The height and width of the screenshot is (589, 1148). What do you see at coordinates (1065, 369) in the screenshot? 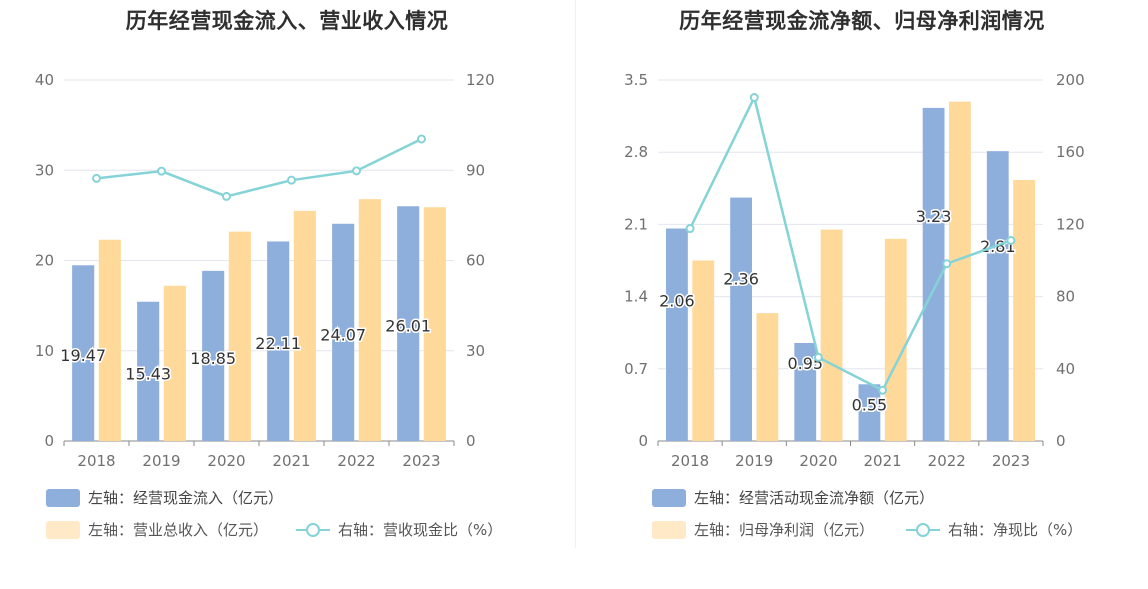
I see `y-right-tick-label: 40` at bounding box center [1065, 369].